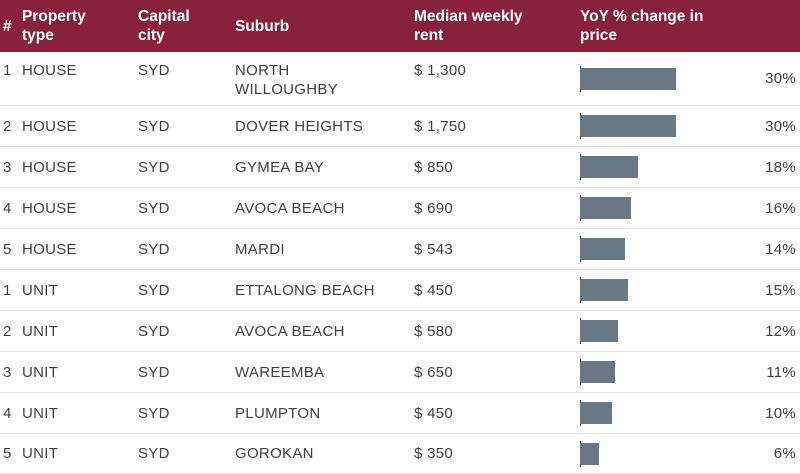 This screenshot has height=474, width=800. I want to click on suburb-line: PLUMPTON, so click(278, 413).